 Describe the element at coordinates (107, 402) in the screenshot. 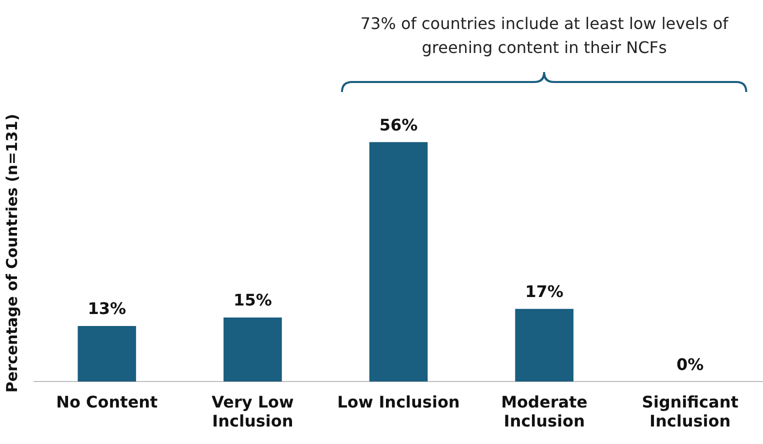

I see `x-tick-label: No Content` at that location.